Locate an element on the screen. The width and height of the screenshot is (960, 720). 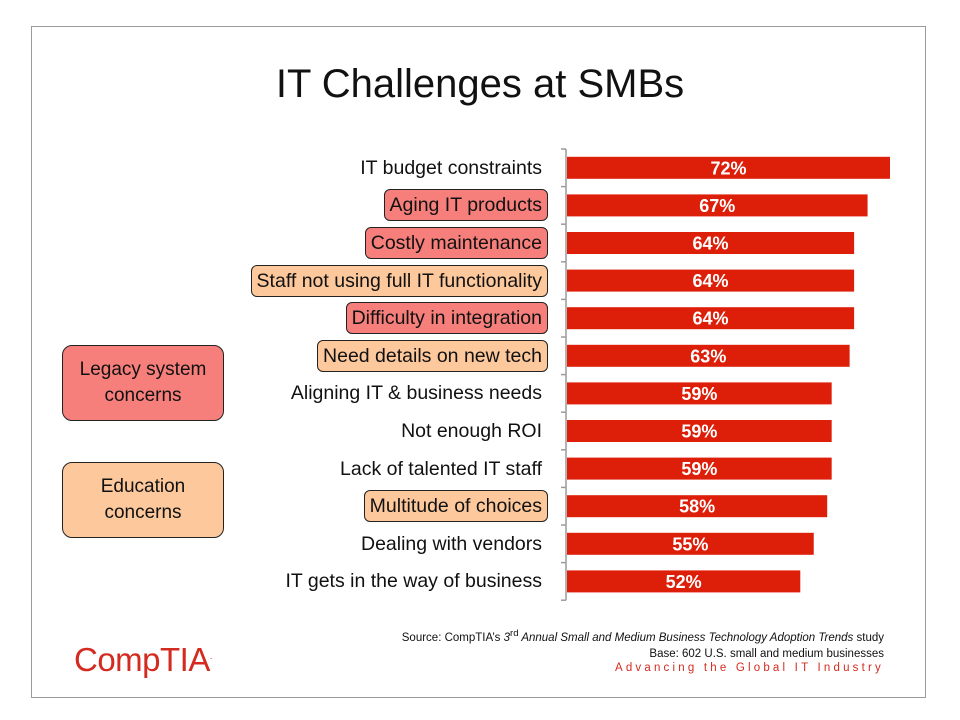
bar-value-label: 63% is located at coordinates (708, 356).